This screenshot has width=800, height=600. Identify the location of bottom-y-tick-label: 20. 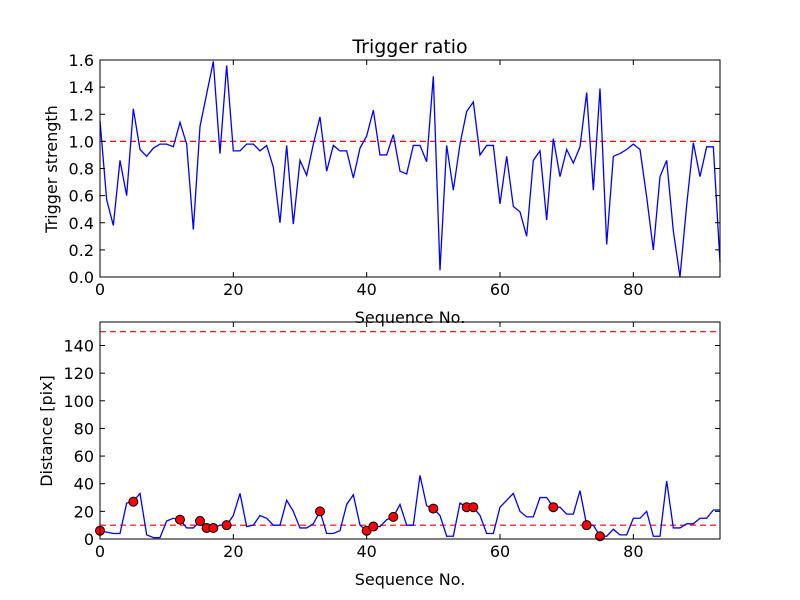
(84, 511).